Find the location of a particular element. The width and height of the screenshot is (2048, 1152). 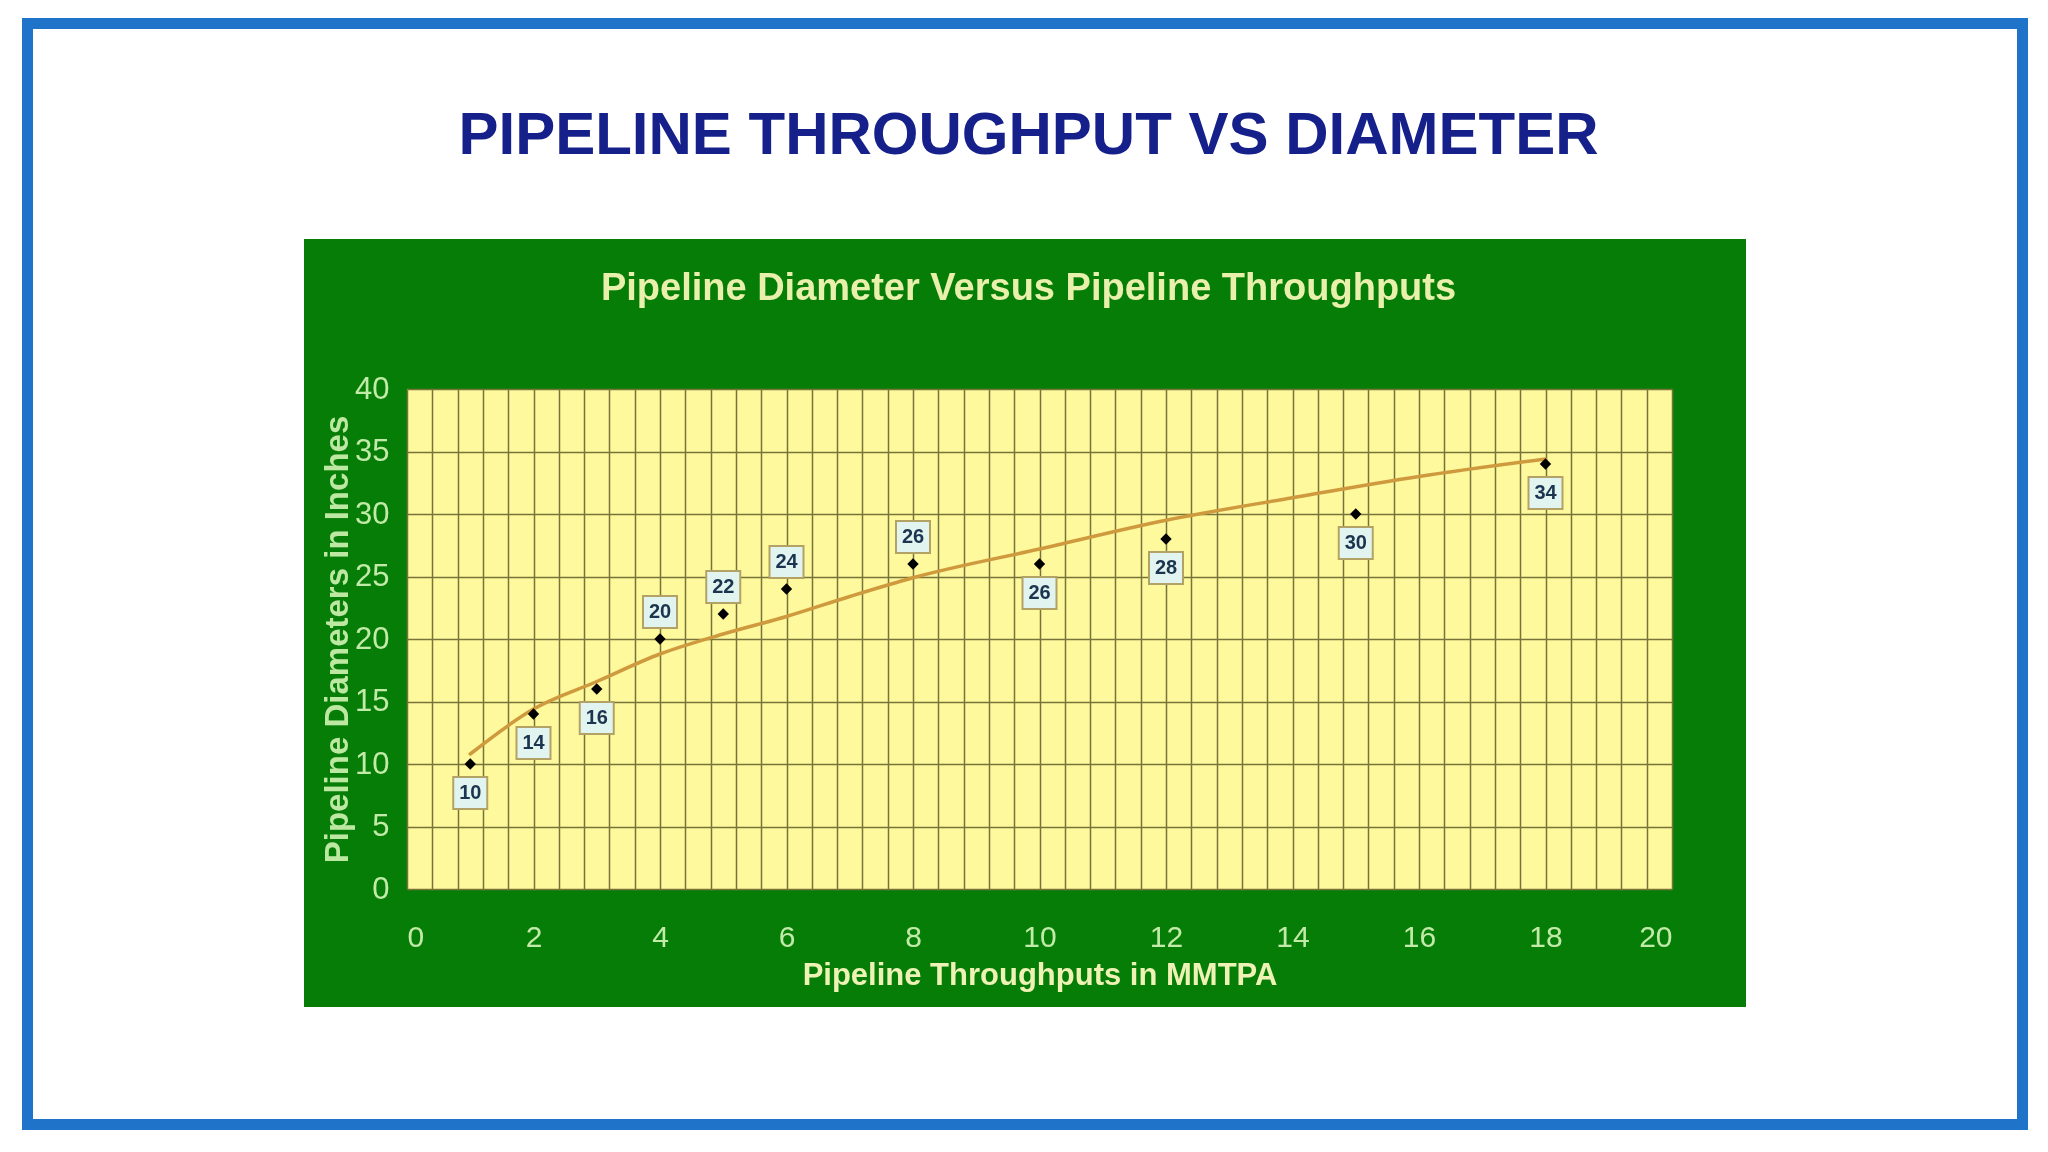

x-axis-title: Pipeline Throughputs in MMTPA is located at coordinates (1040, 974).